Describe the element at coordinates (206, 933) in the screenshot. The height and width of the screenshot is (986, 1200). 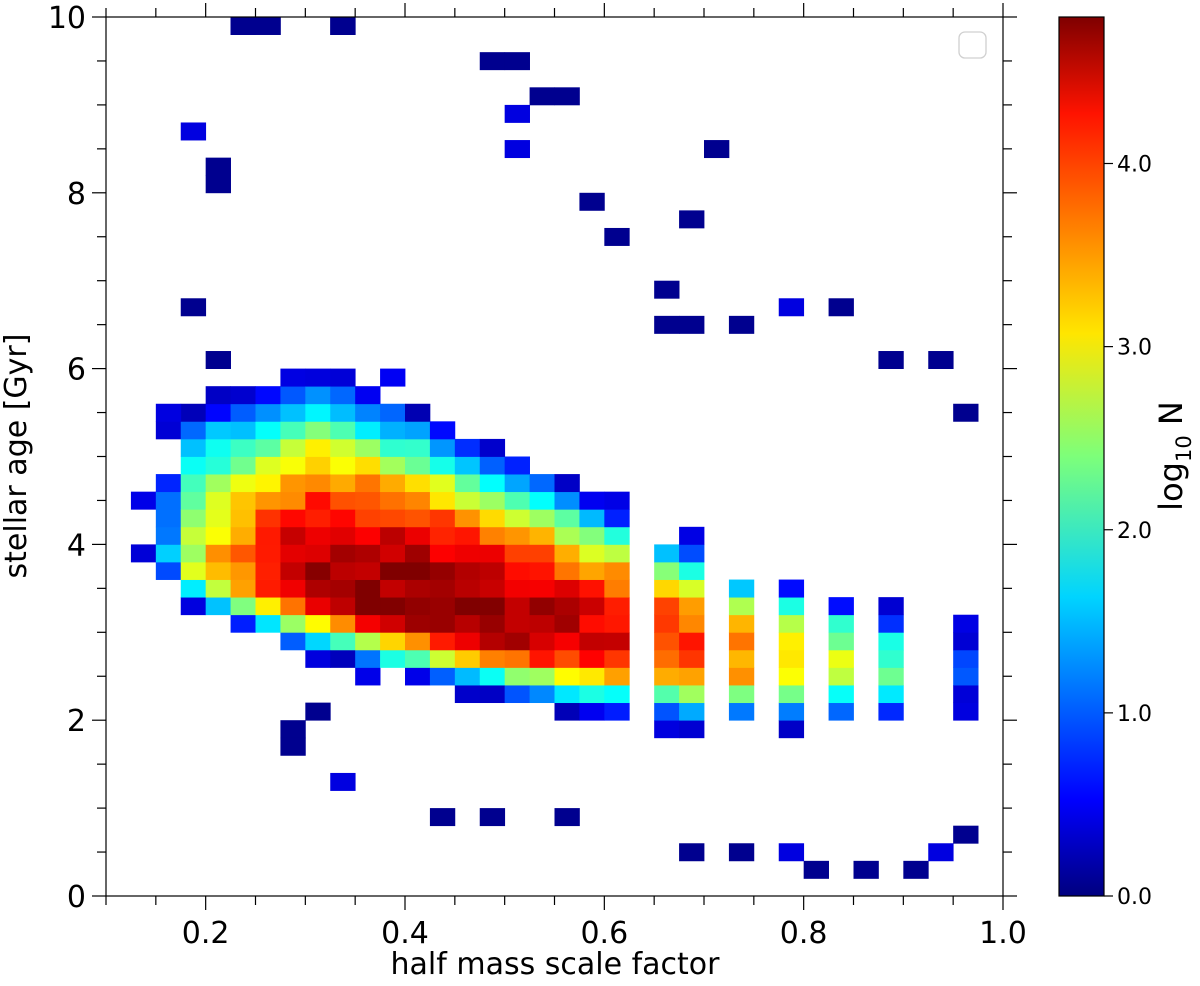
I see `x-tick-label: 0.2` at that location.